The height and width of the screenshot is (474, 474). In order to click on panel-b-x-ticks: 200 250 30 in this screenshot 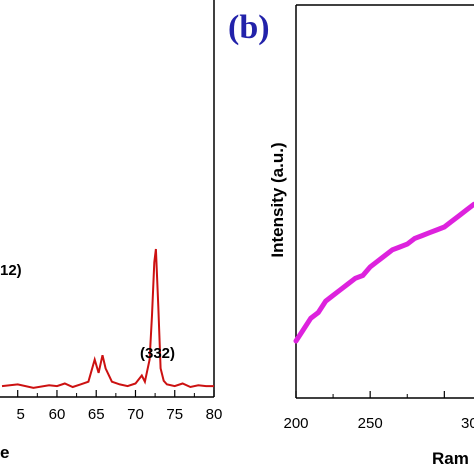, I will do `click(378, 411)`.